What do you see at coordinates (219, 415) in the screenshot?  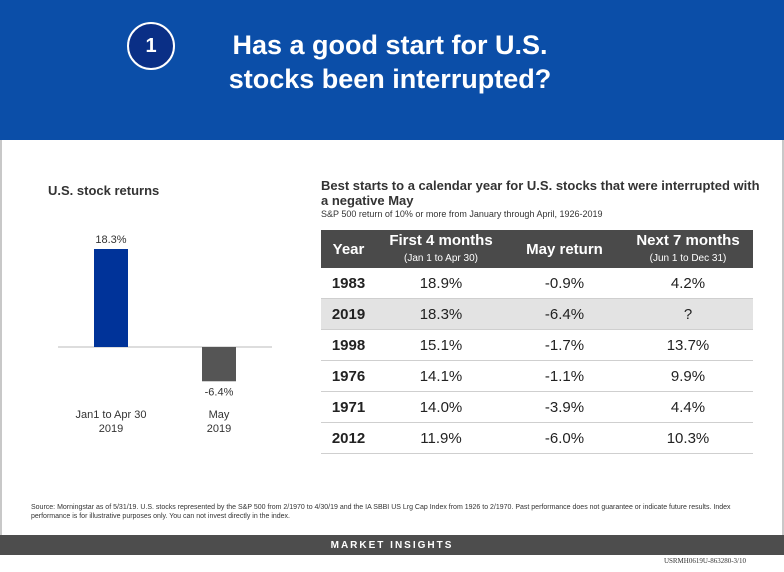 I see `category-label: May` at bounding box center [219, 415].